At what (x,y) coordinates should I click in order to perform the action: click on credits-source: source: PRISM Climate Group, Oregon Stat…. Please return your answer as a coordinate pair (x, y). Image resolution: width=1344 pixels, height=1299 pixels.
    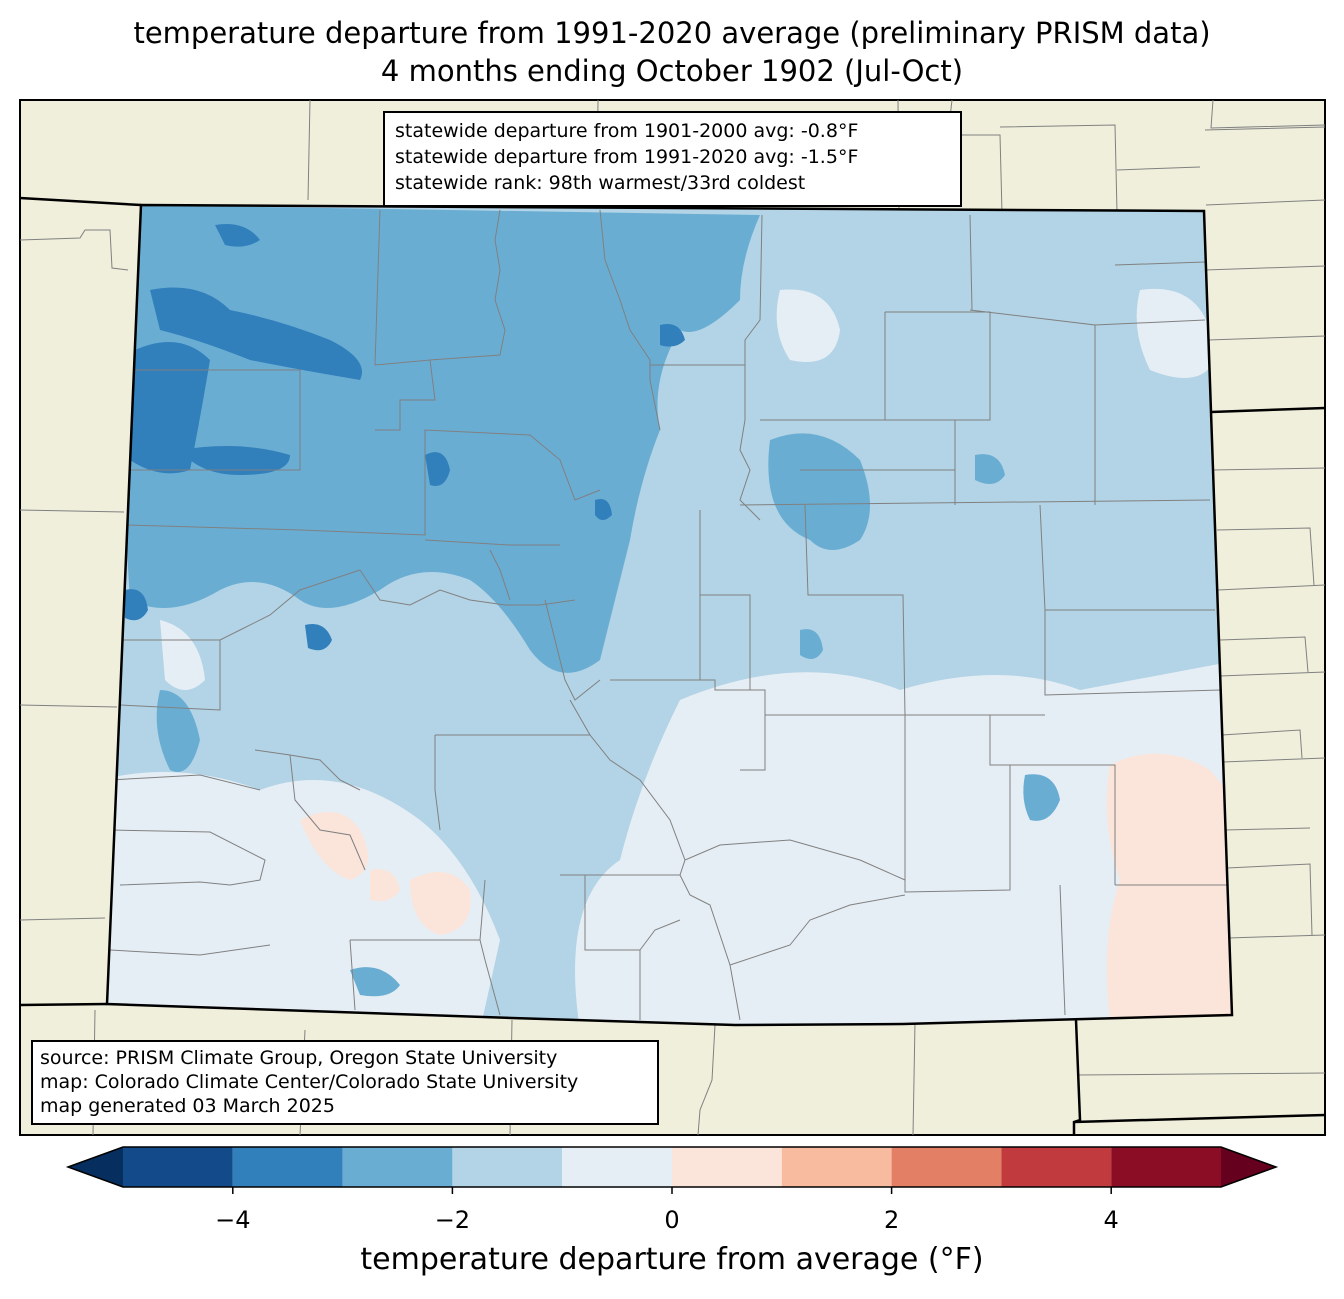
    Looking at the image, I should click on (299, 1058).